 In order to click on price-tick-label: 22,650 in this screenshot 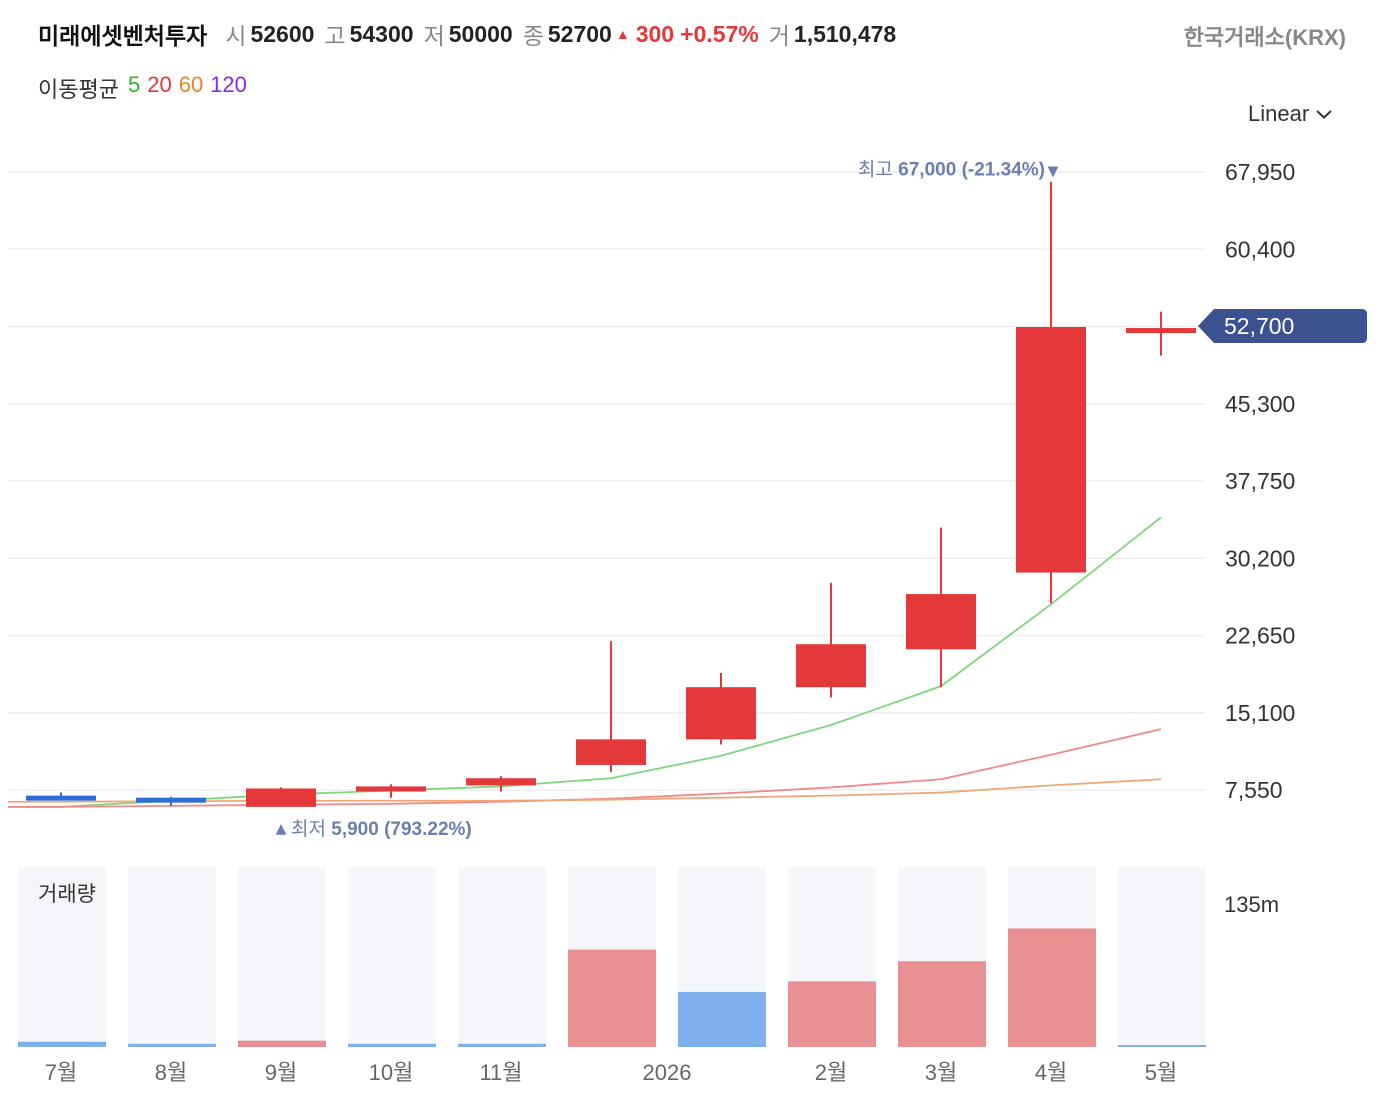, I will do `click(1260, 636)`.